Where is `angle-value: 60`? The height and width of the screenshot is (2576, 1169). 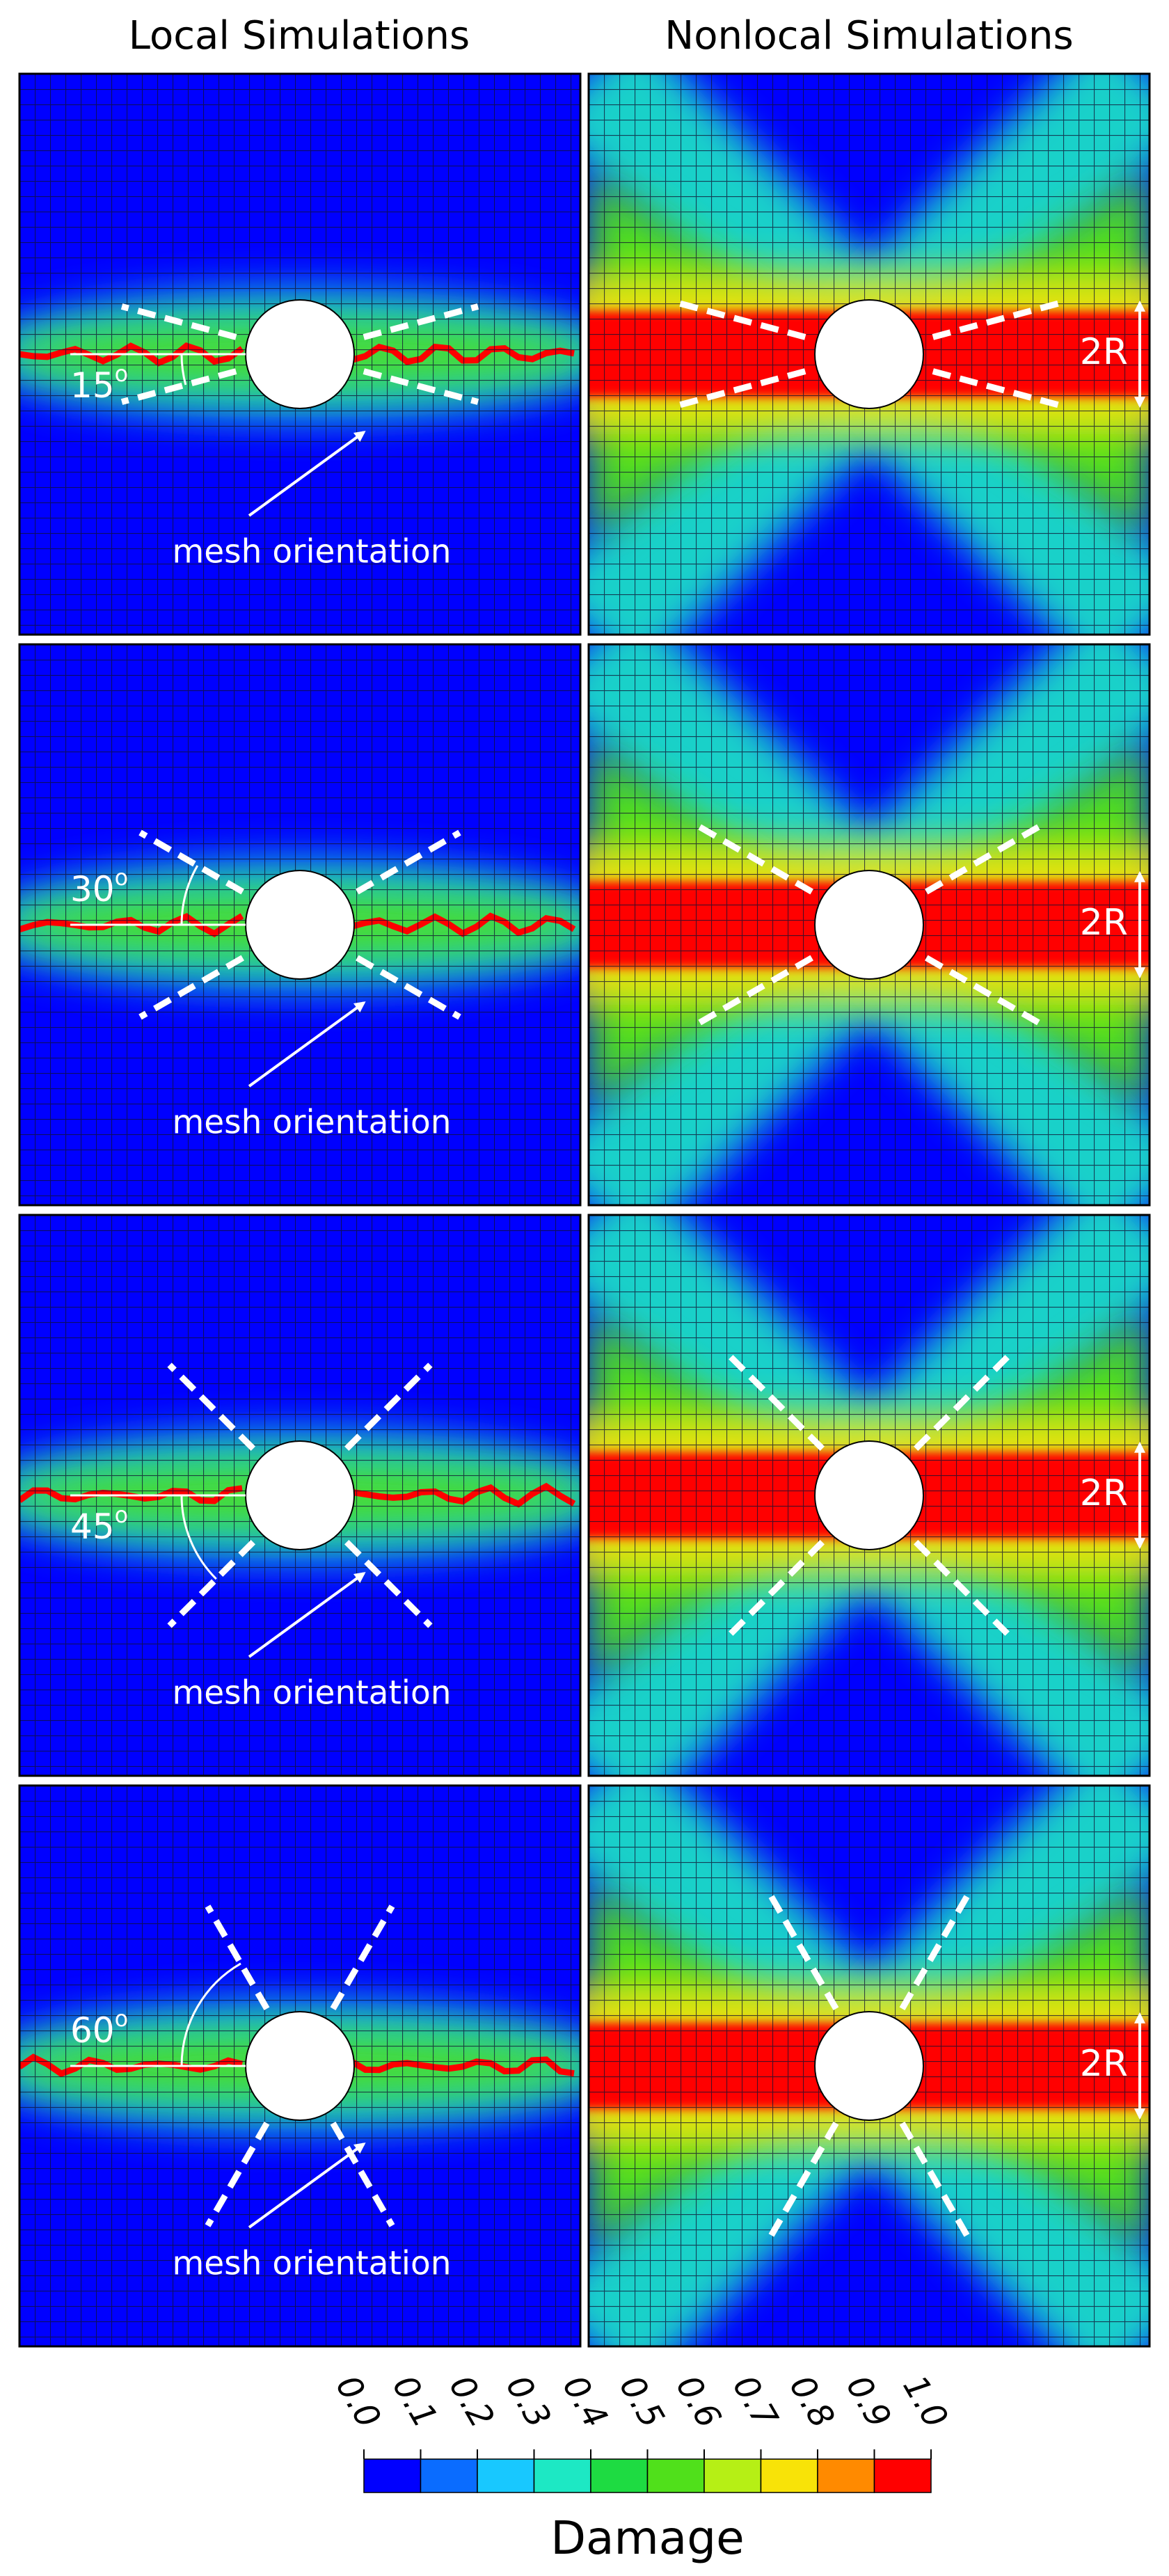
angle-value: 60 is located at coordinates (92, 2030).